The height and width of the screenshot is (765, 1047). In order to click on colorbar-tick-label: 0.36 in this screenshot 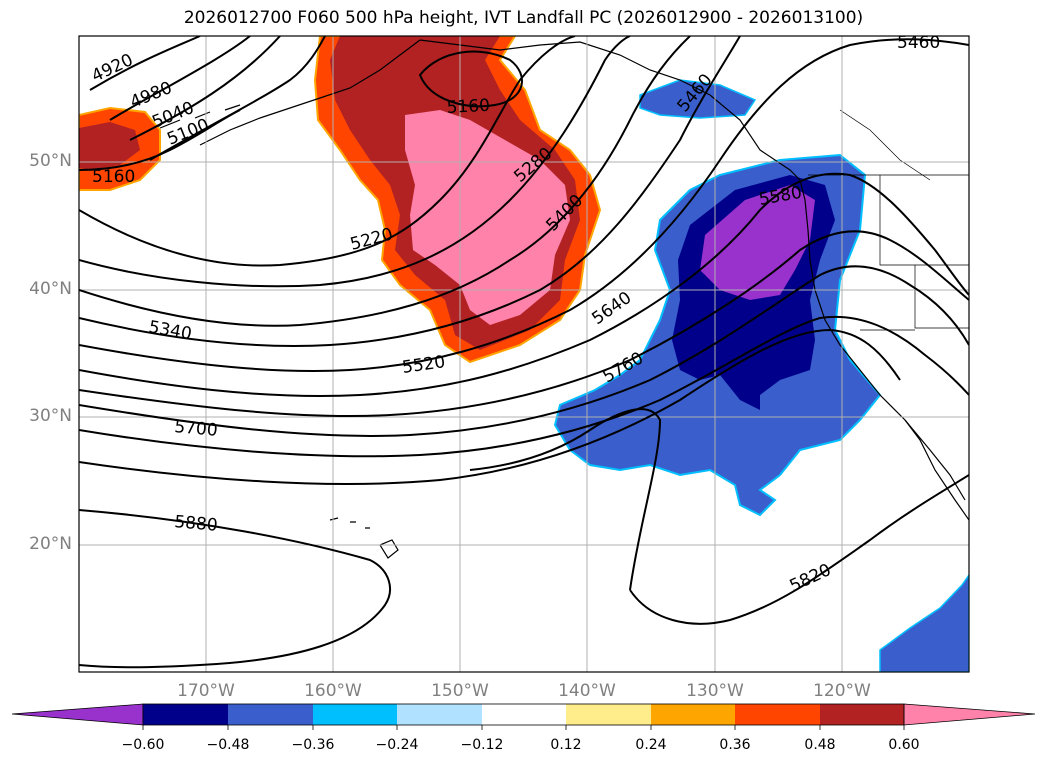, I will do `click(735, 745)`.